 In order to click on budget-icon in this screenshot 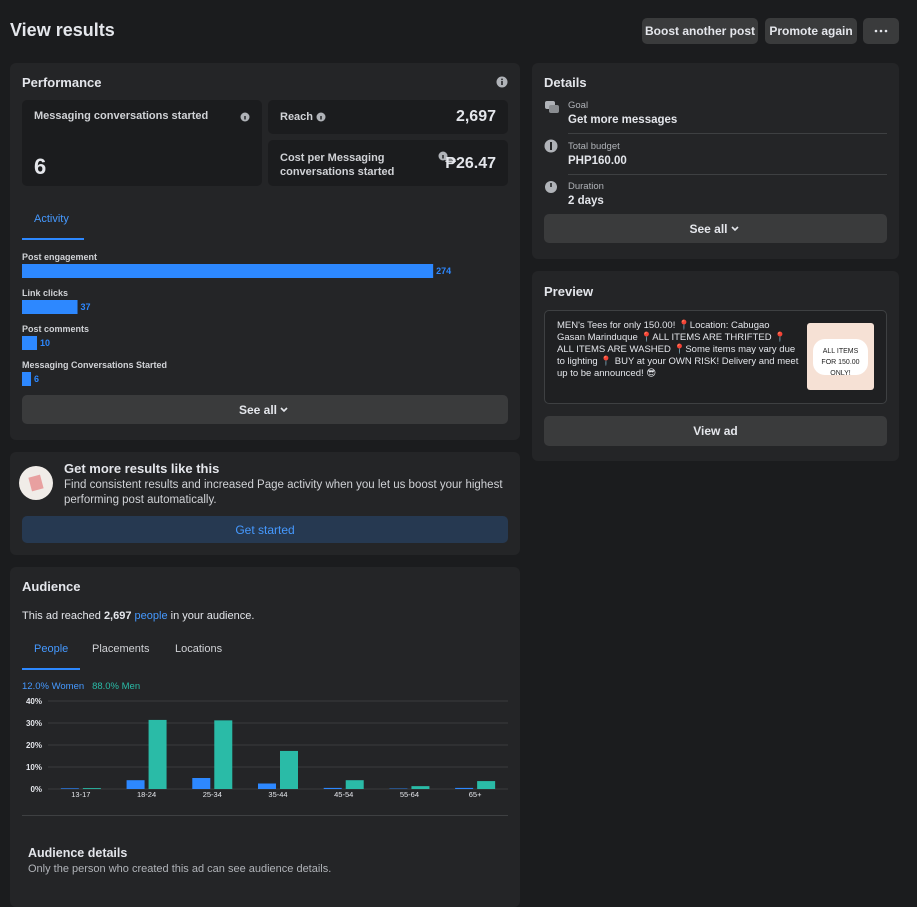, I will do `click(552, 147)`.